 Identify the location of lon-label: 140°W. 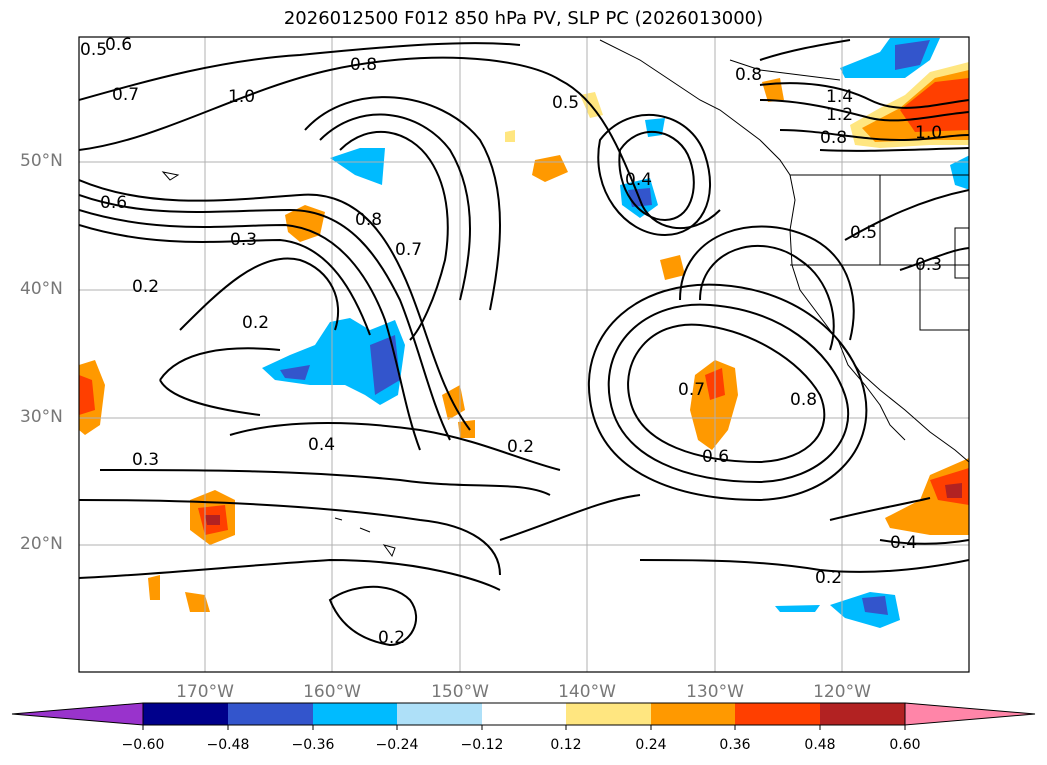
(587, 692).